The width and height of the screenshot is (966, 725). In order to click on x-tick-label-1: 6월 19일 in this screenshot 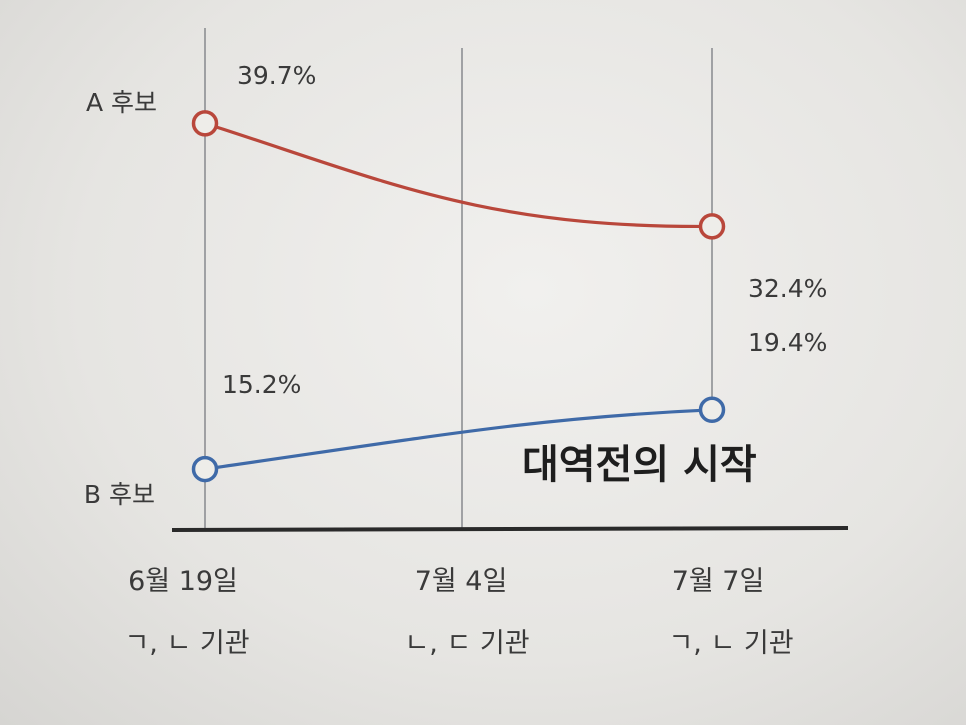, I will do `click(183, 581)`.